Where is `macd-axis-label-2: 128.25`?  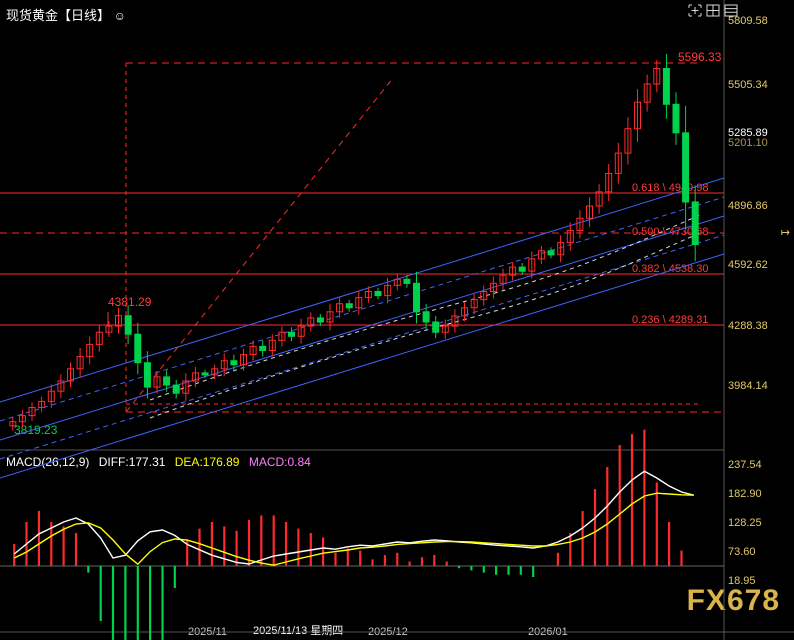
macd-axis-label-2: 128.25 is located at coordinates (745, 523).